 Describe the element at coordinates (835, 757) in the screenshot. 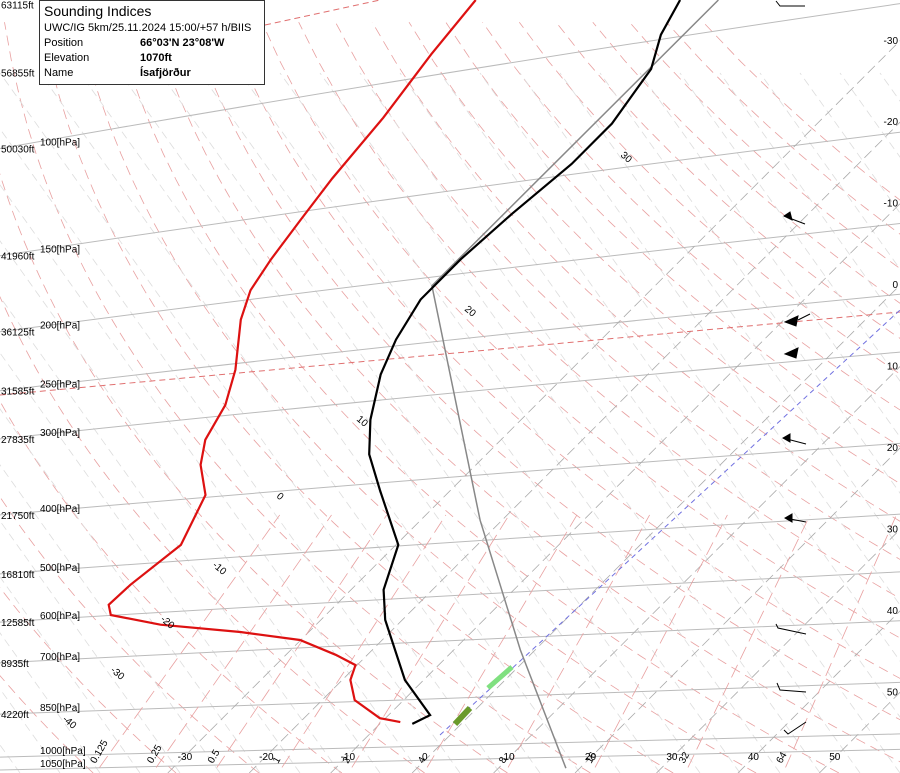

I see `isotherm-label: 50` at that location.